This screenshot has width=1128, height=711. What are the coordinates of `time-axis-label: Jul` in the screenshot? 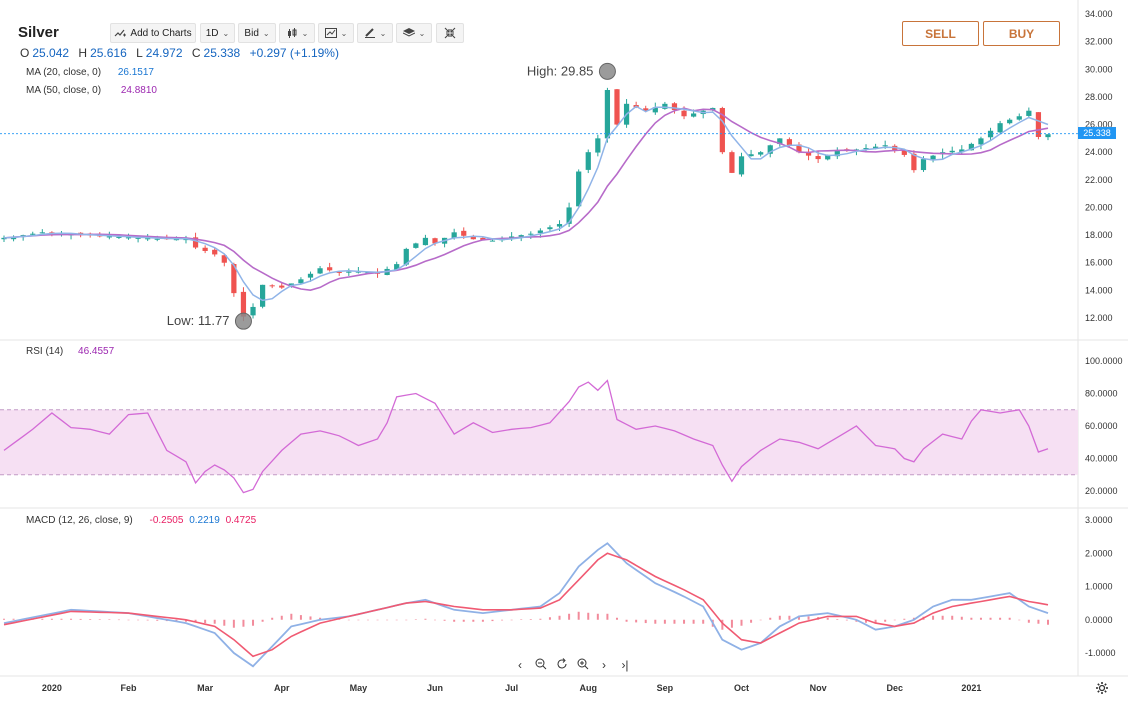 It's located at (511, 688).